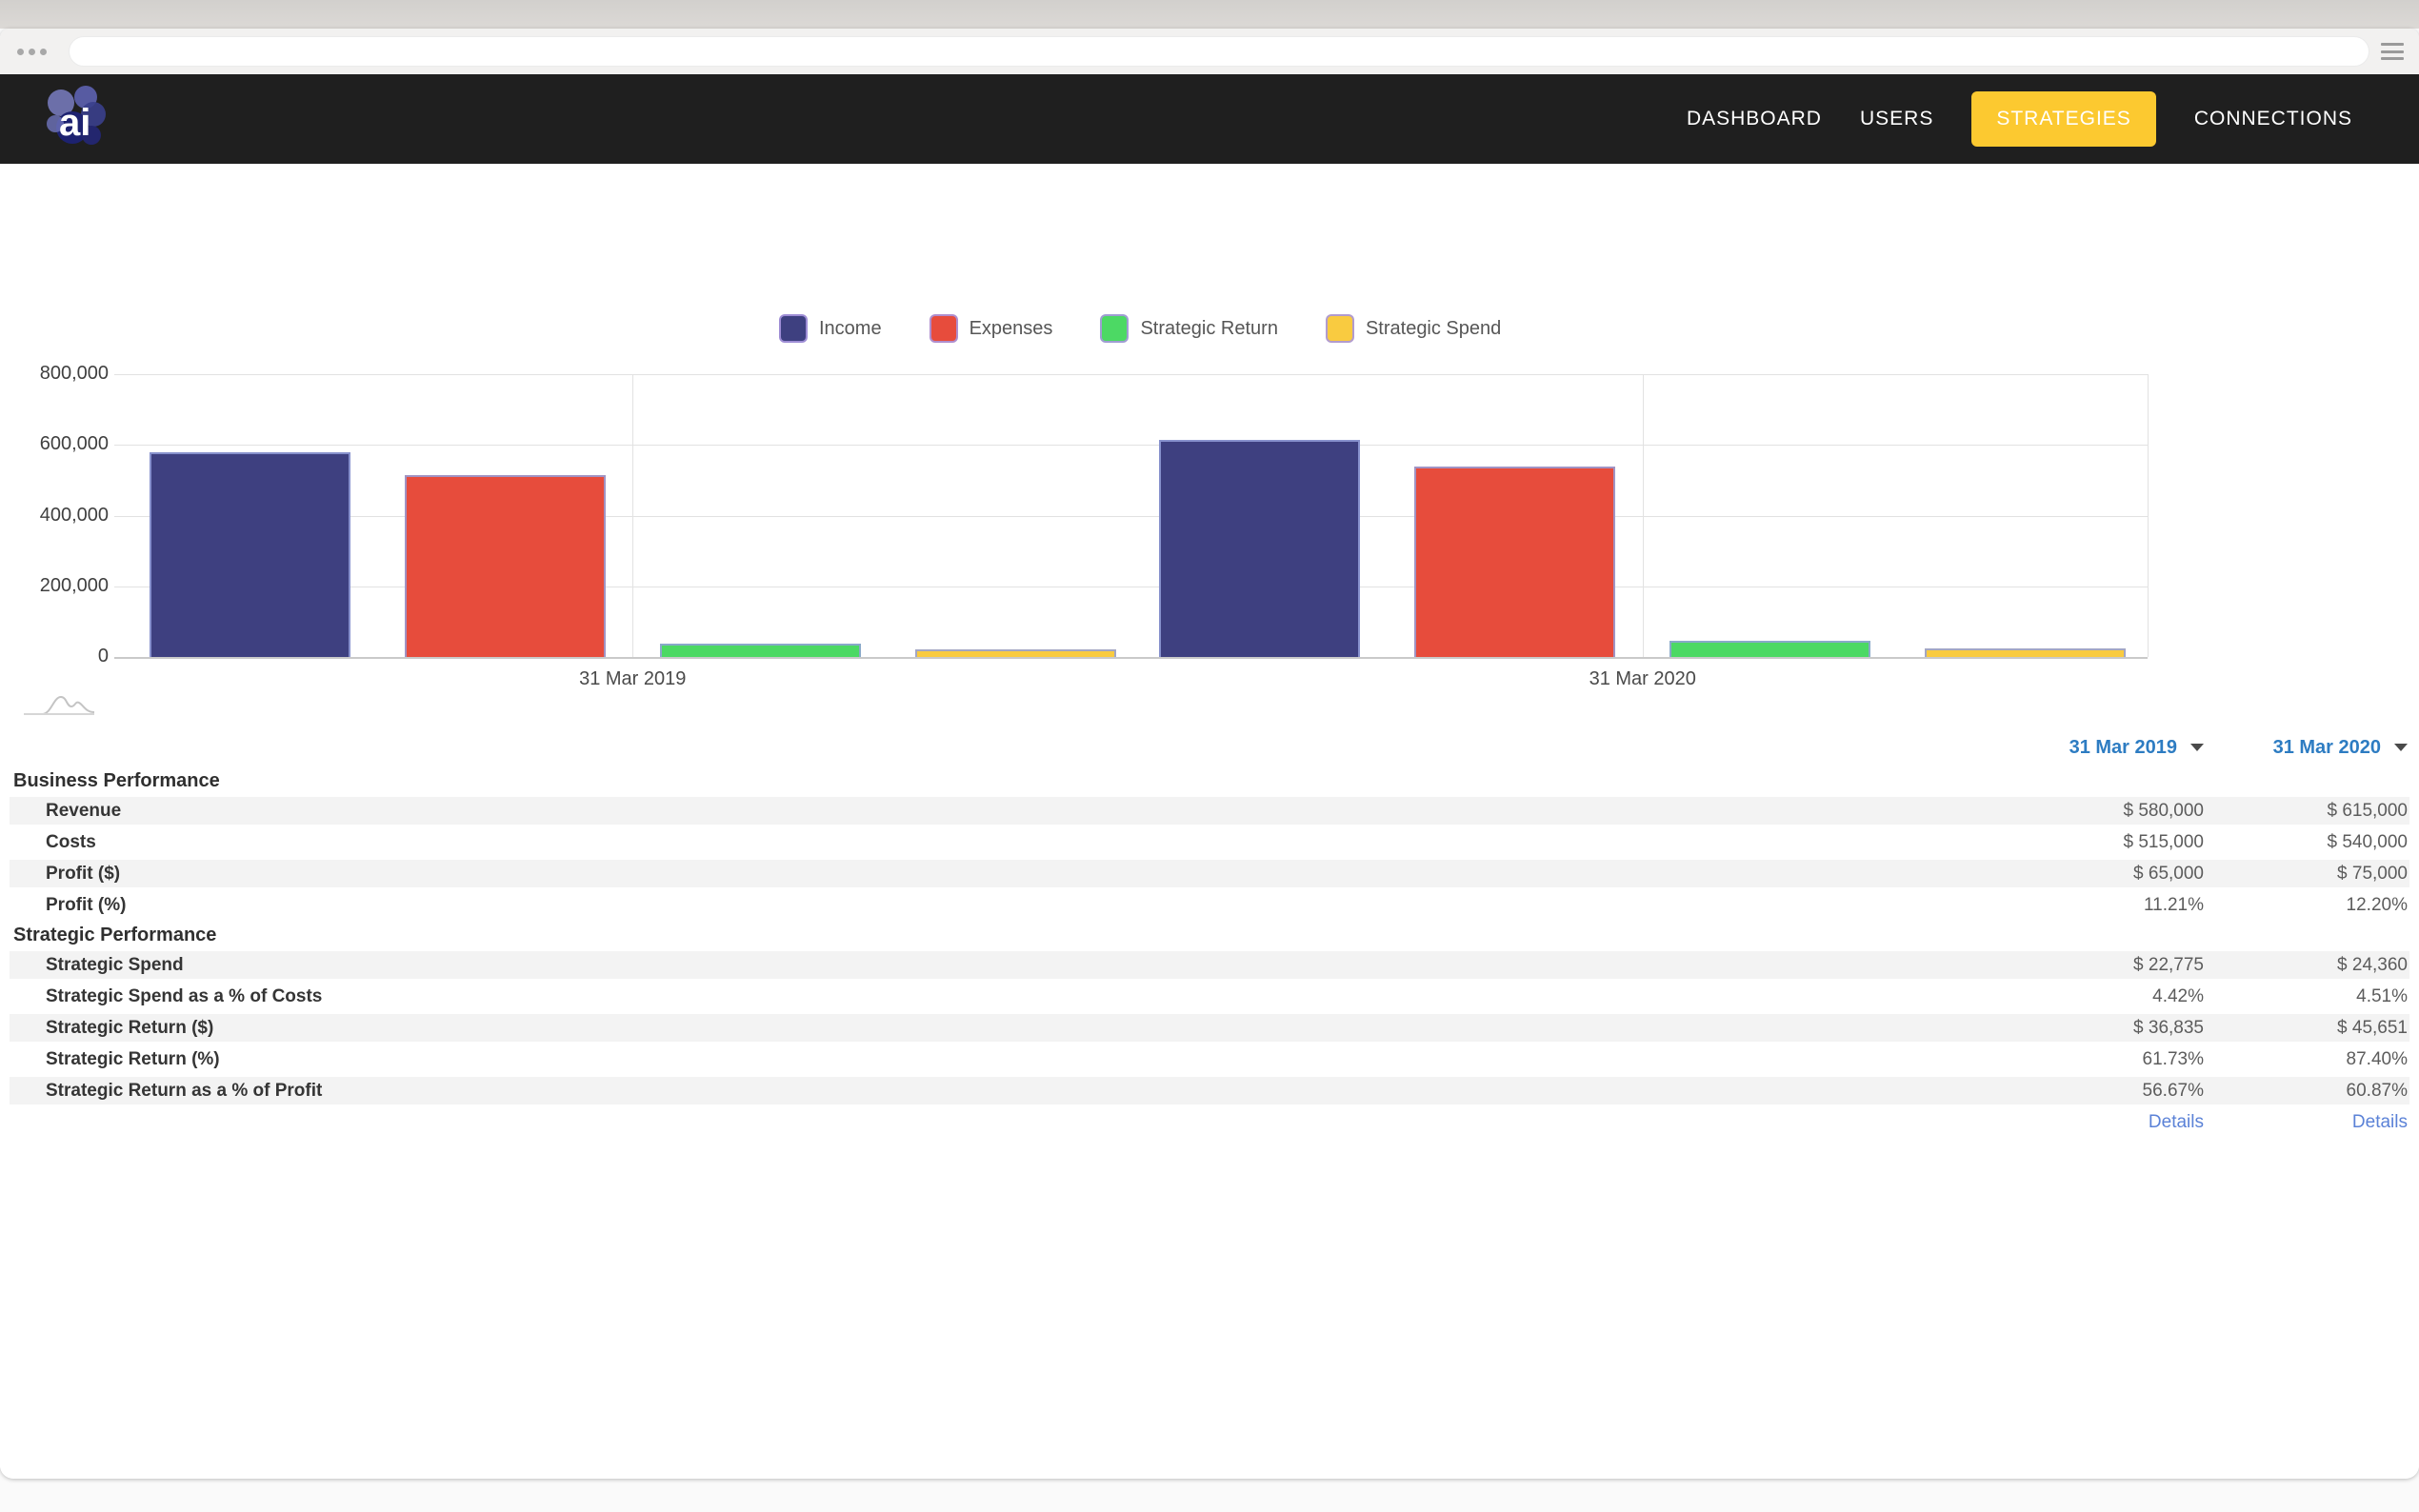 The image size is (2419, 1512). What do you see at coordinates (1219, 51) in the screenshot?
I see `address-bar` at bounding box center [1219, 51].